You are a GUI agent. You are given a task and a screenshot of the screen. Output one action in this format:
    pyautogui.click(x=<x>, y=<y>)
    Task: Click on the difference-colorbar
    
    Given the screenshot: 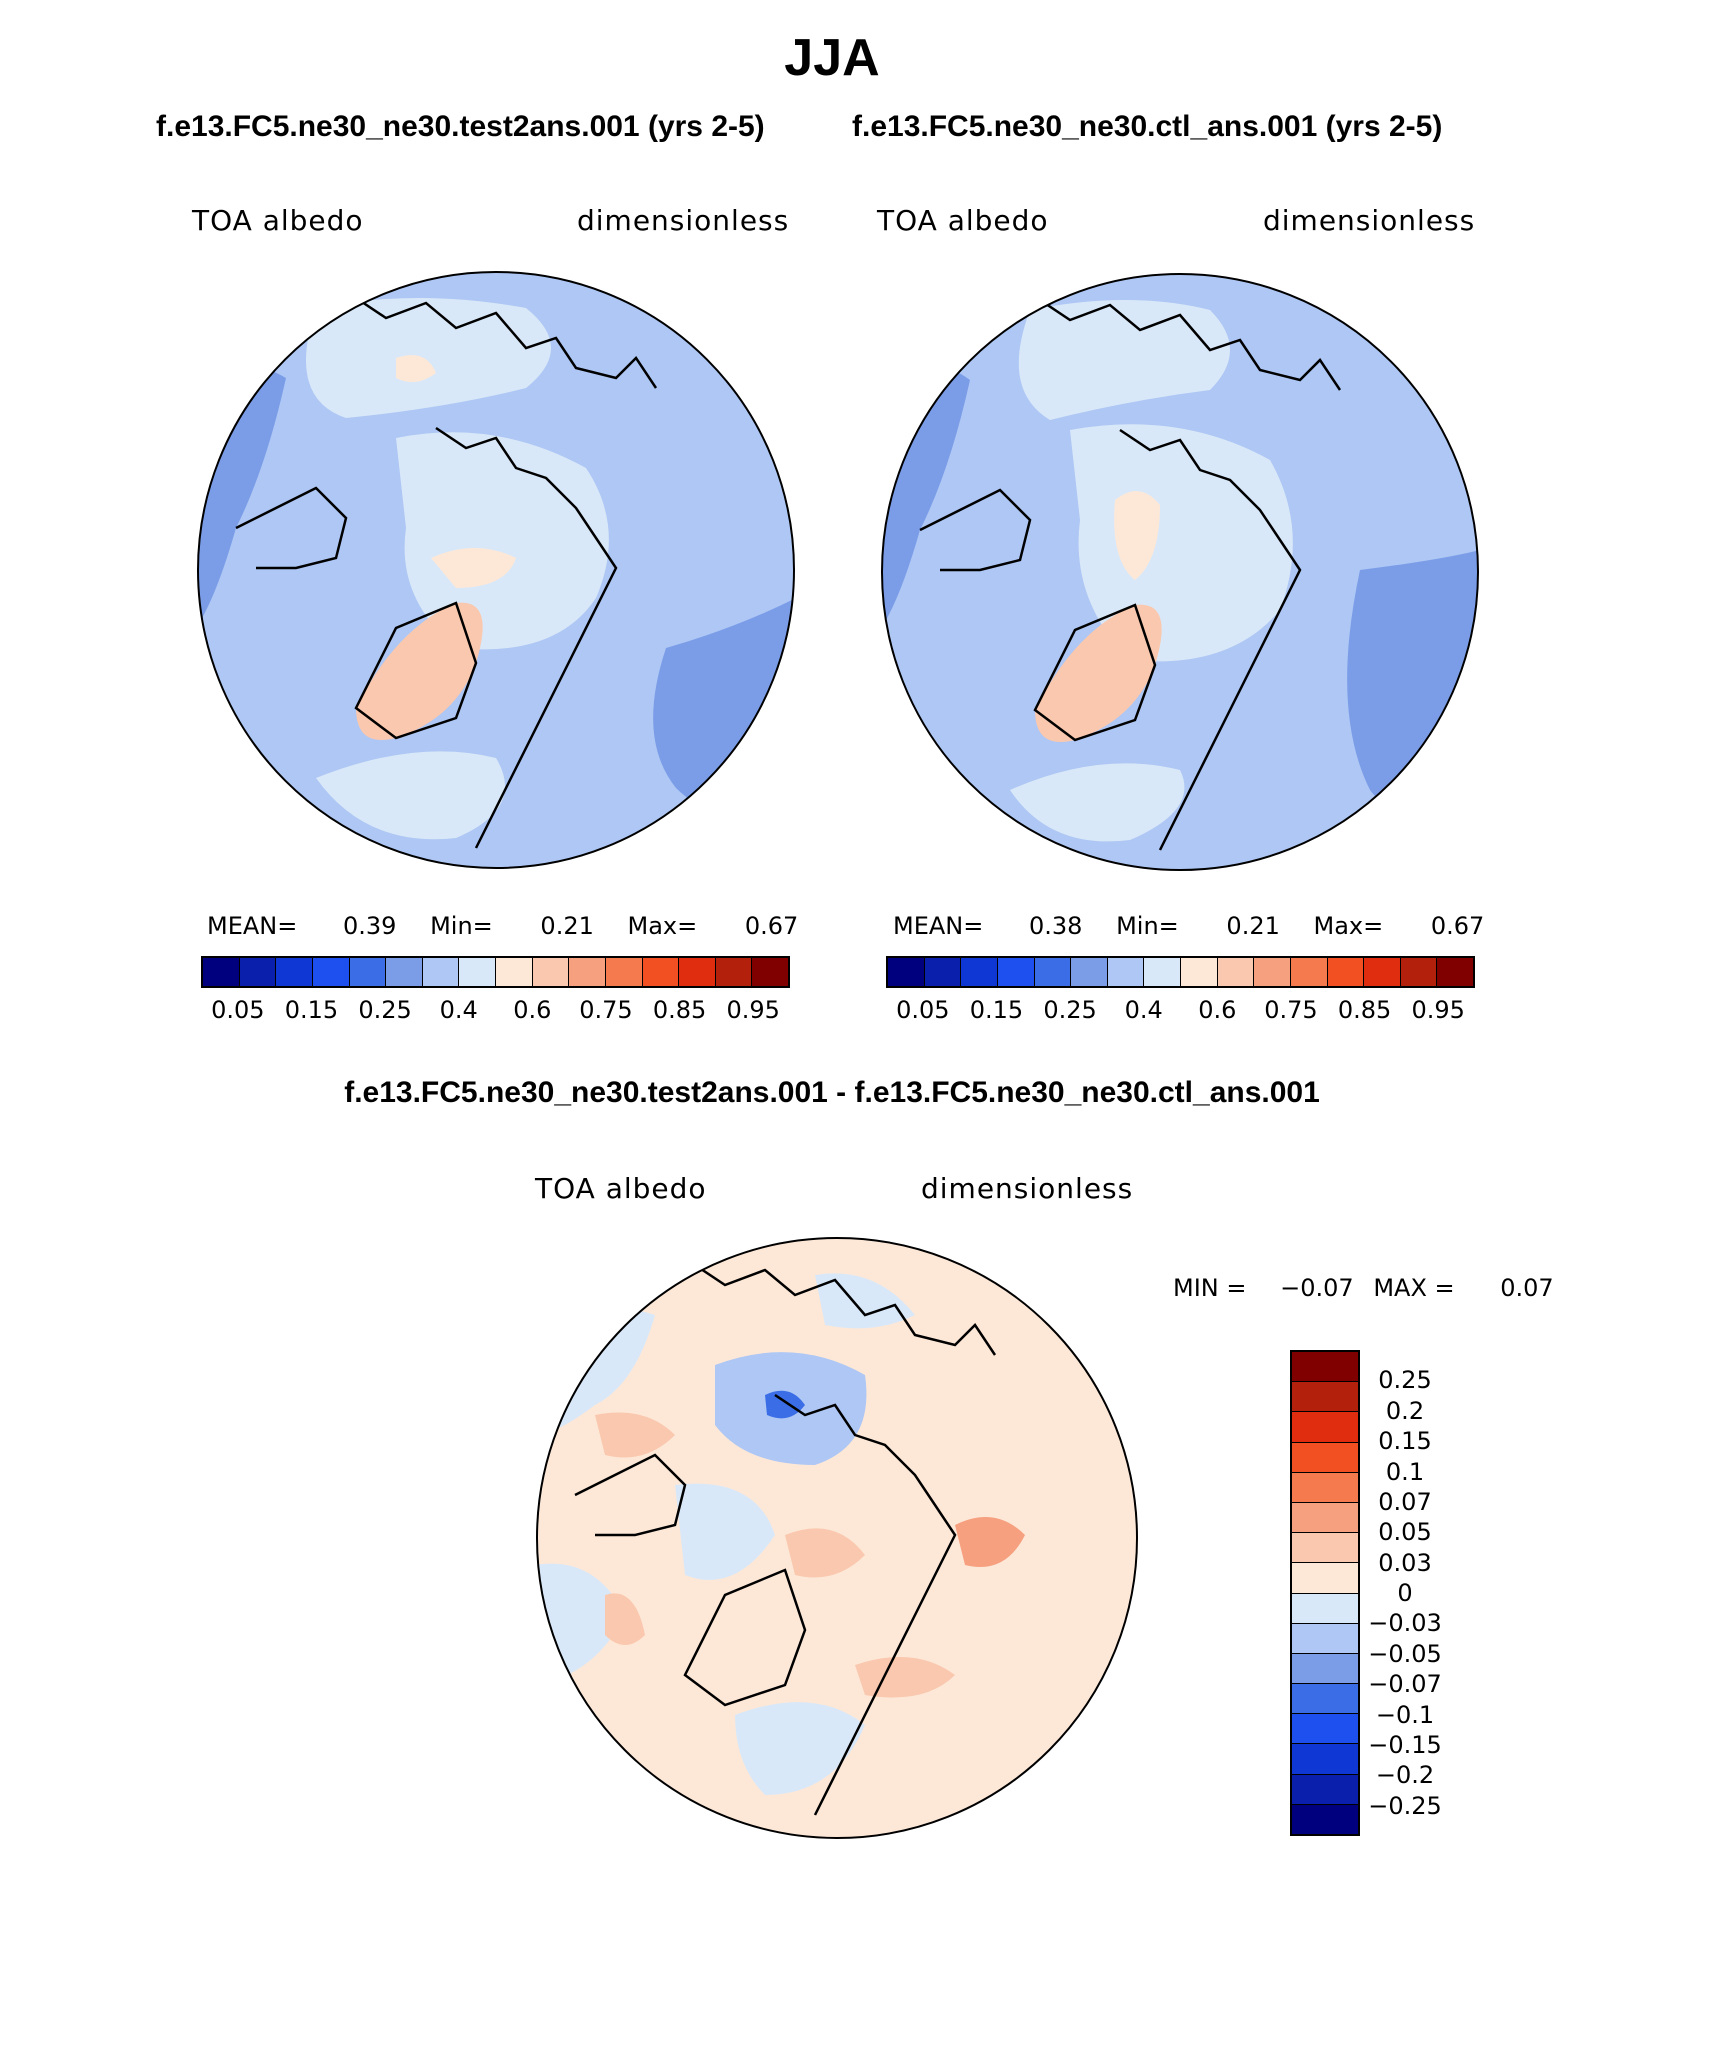 What is the action you would take?
    pyautogui.click(x=1325, y=1593)
    